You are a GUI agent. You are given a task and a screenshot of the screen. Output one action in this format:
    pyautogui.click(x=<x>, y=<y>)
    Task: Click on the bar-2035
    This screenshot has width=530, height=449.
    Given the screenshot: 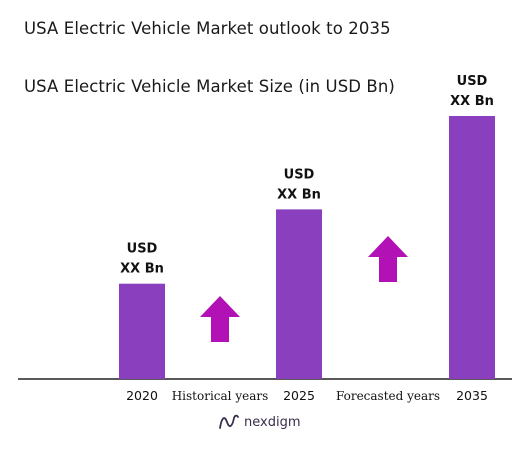 What is the action you would take?
    pyautogui.click(x=472, y=247)
    